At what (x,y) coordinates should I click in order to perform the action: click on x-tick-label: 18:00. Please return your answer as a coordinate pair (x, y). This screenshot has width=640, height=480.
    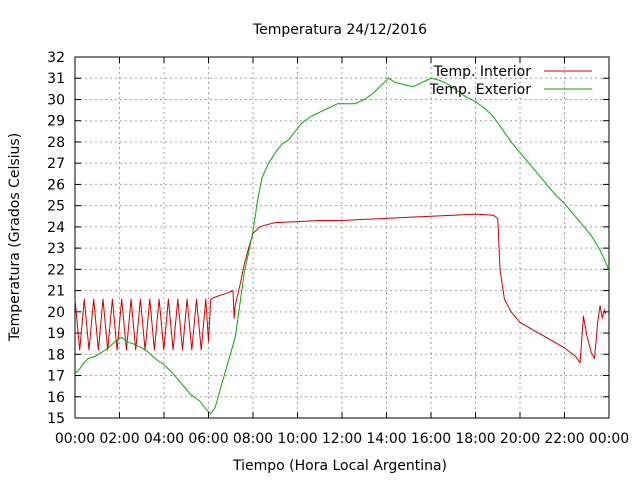
    Looking at the image, I should click on (475, 439).